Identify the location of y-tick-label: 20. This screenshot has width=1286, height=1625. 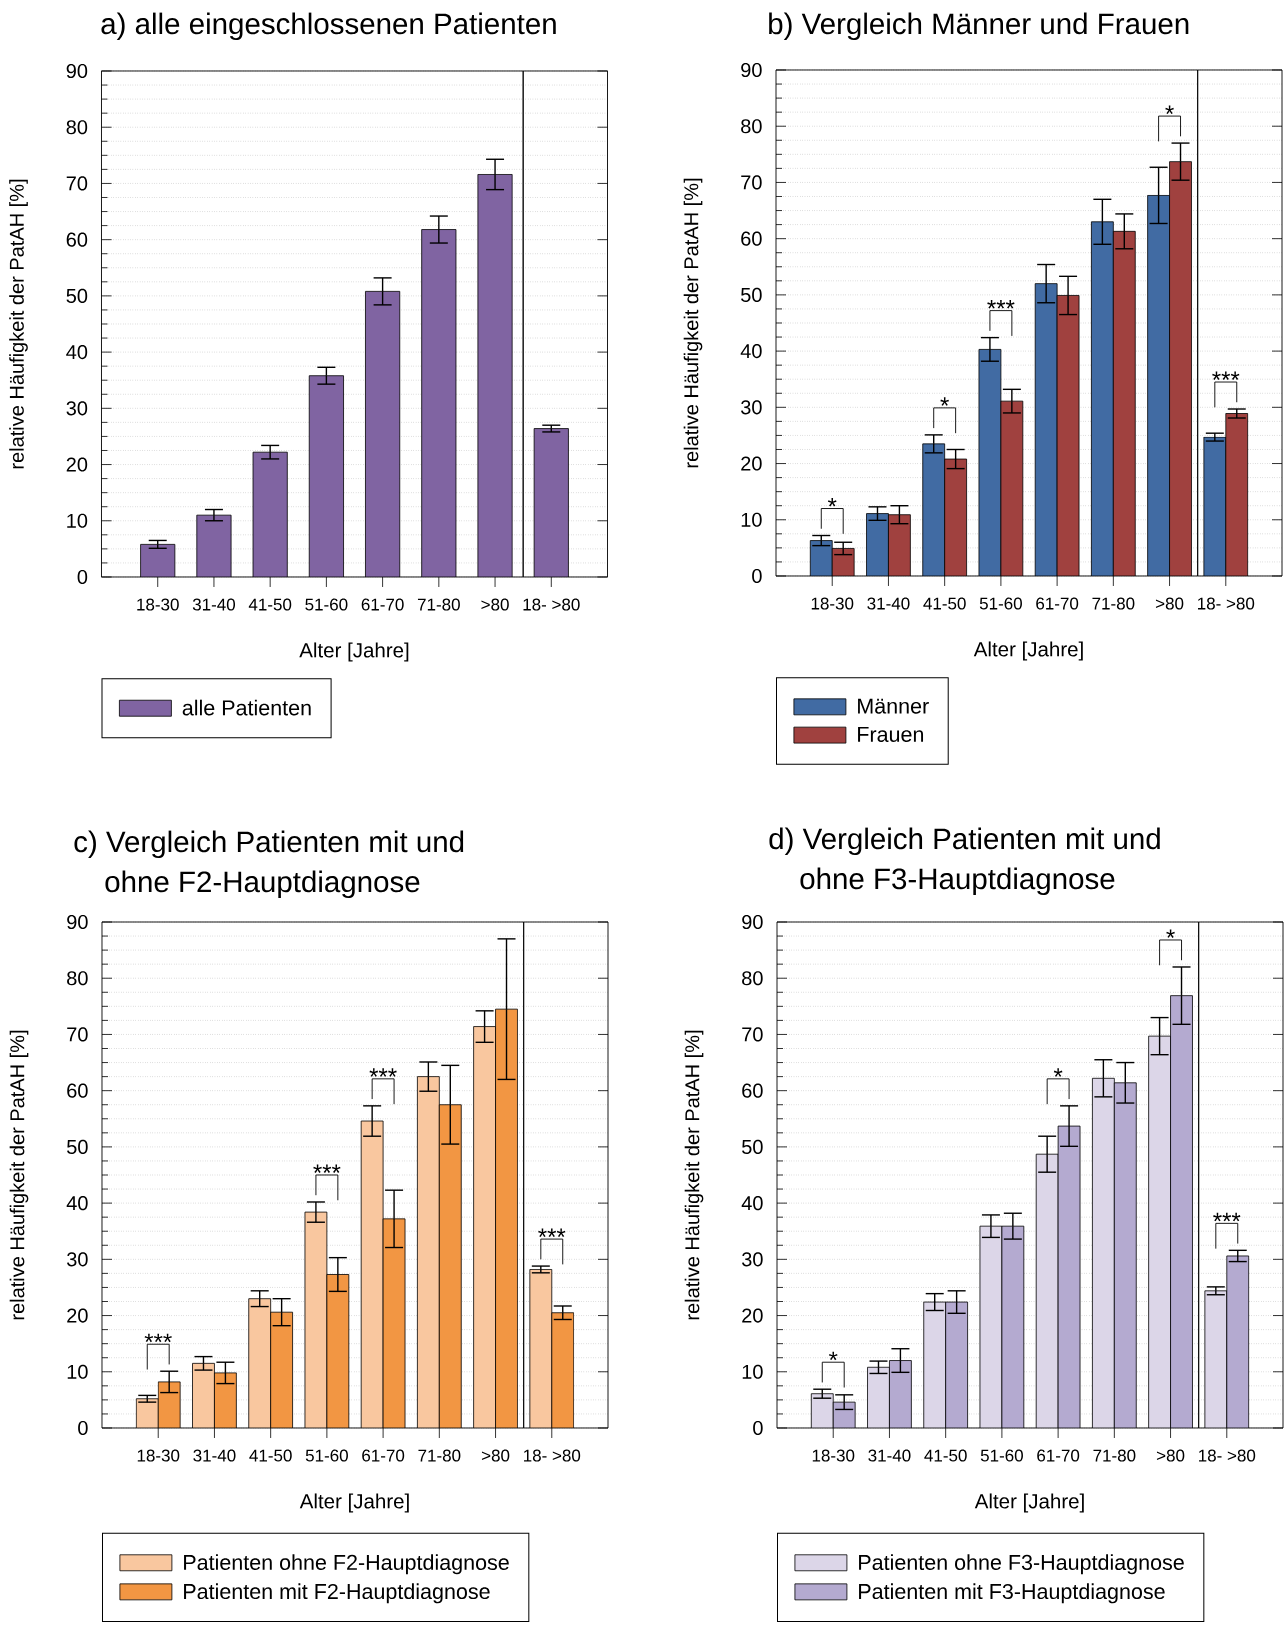
(752, 1315).